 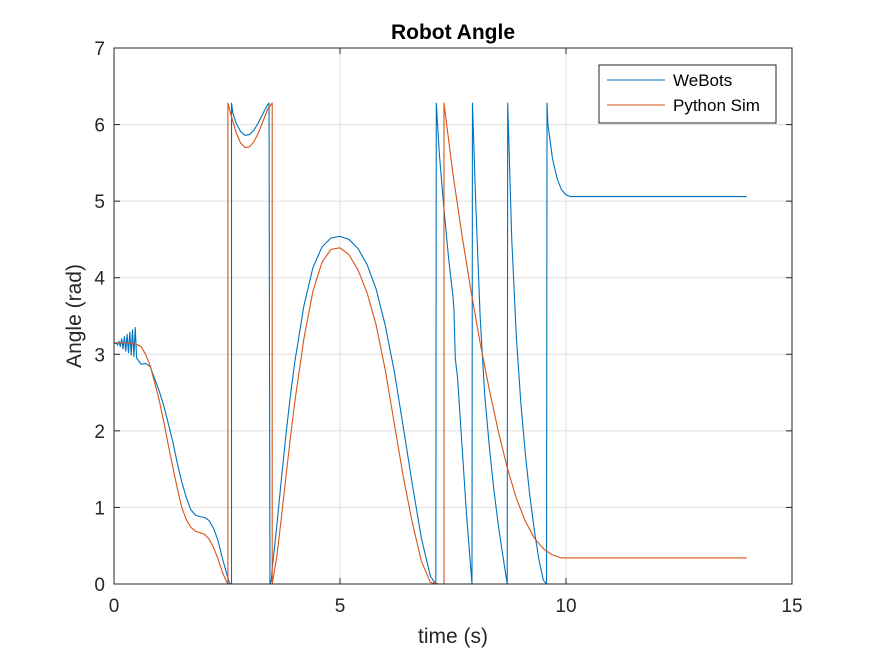 What do you see at coordinates (99, 49) in the screenshot?
I see `y-tick-label: 7` at bounding box center [99, 49].